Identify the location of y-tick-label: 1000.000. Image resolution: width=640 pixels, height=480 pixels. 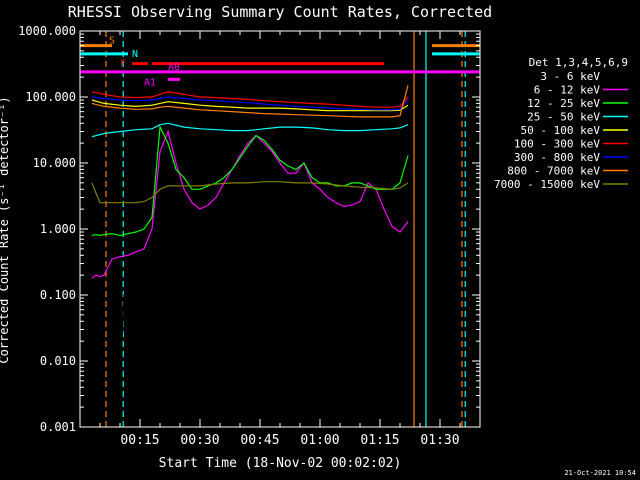
(47, 31).